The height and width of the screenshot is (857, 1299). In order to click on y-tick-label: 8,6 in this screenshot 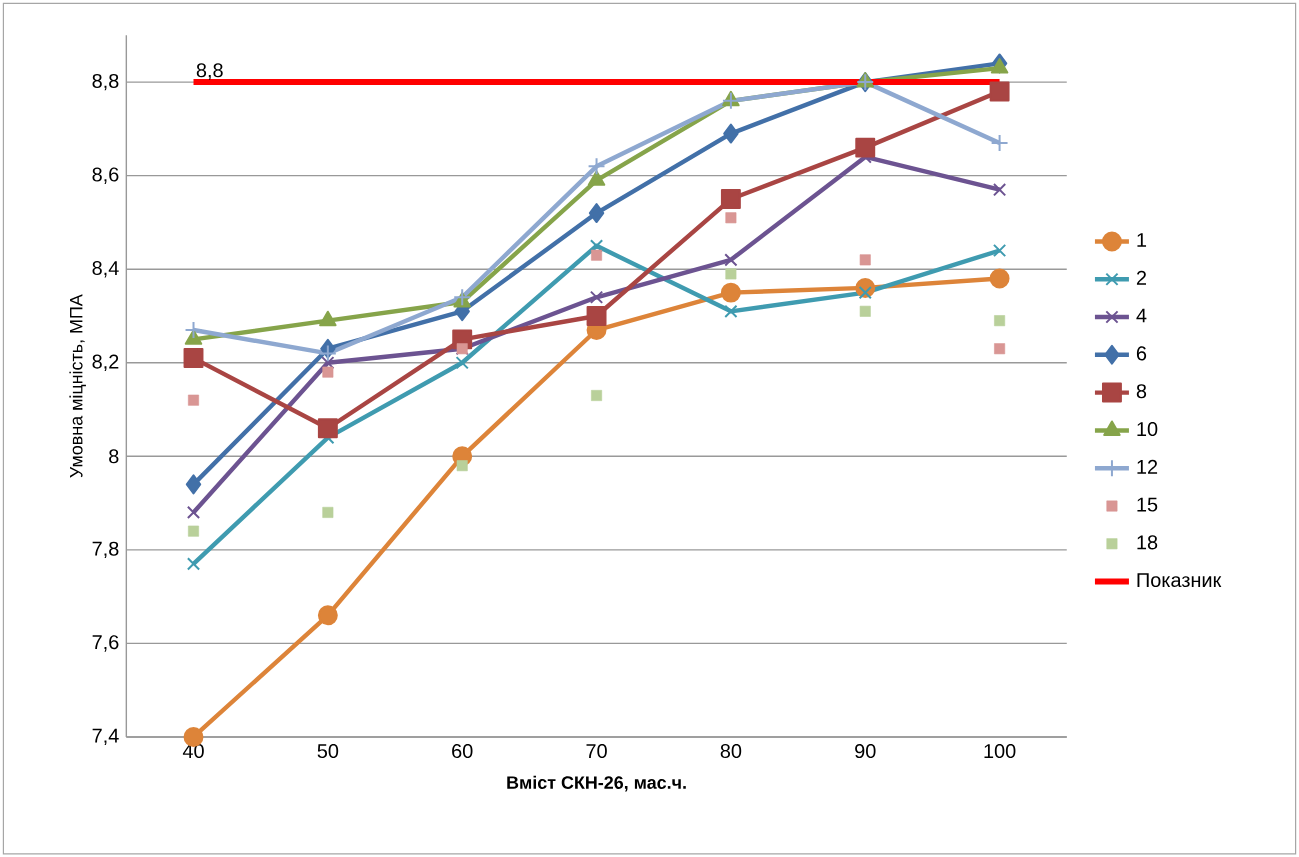, I will do `click(105, 175)`.